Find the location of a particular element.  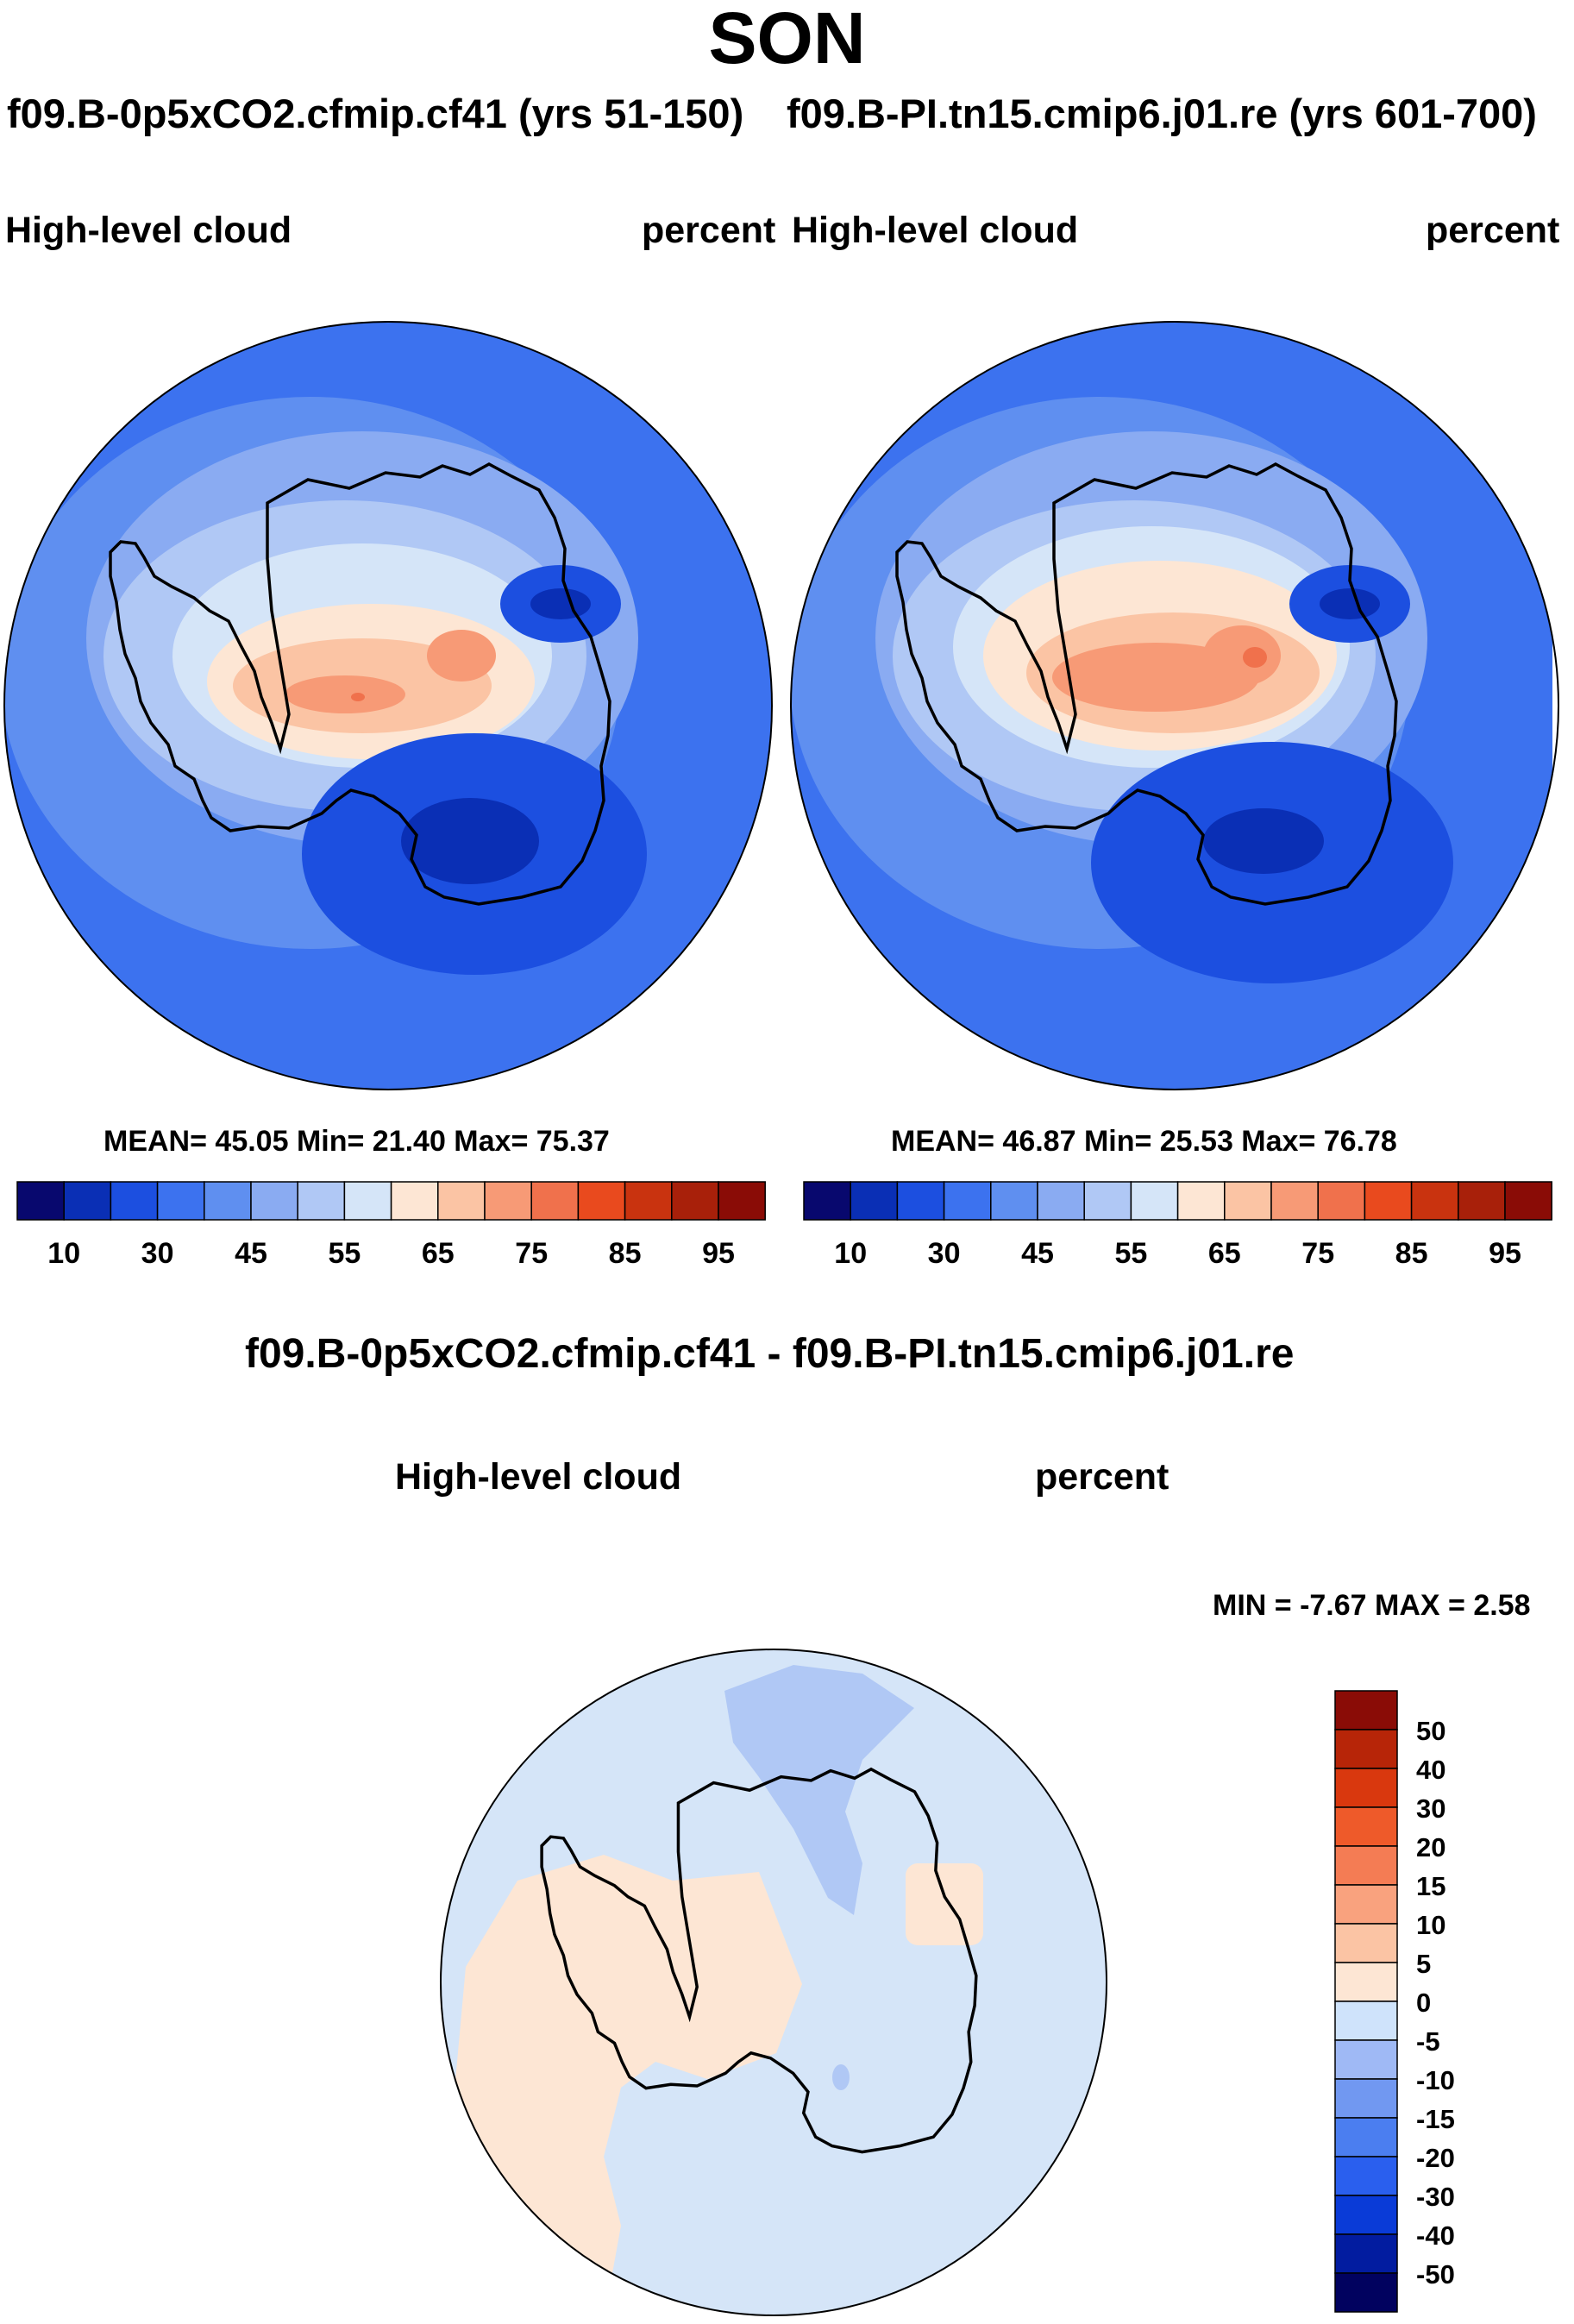

colorbar-tick-label: -10 is located at coordinates (1436, 2080).